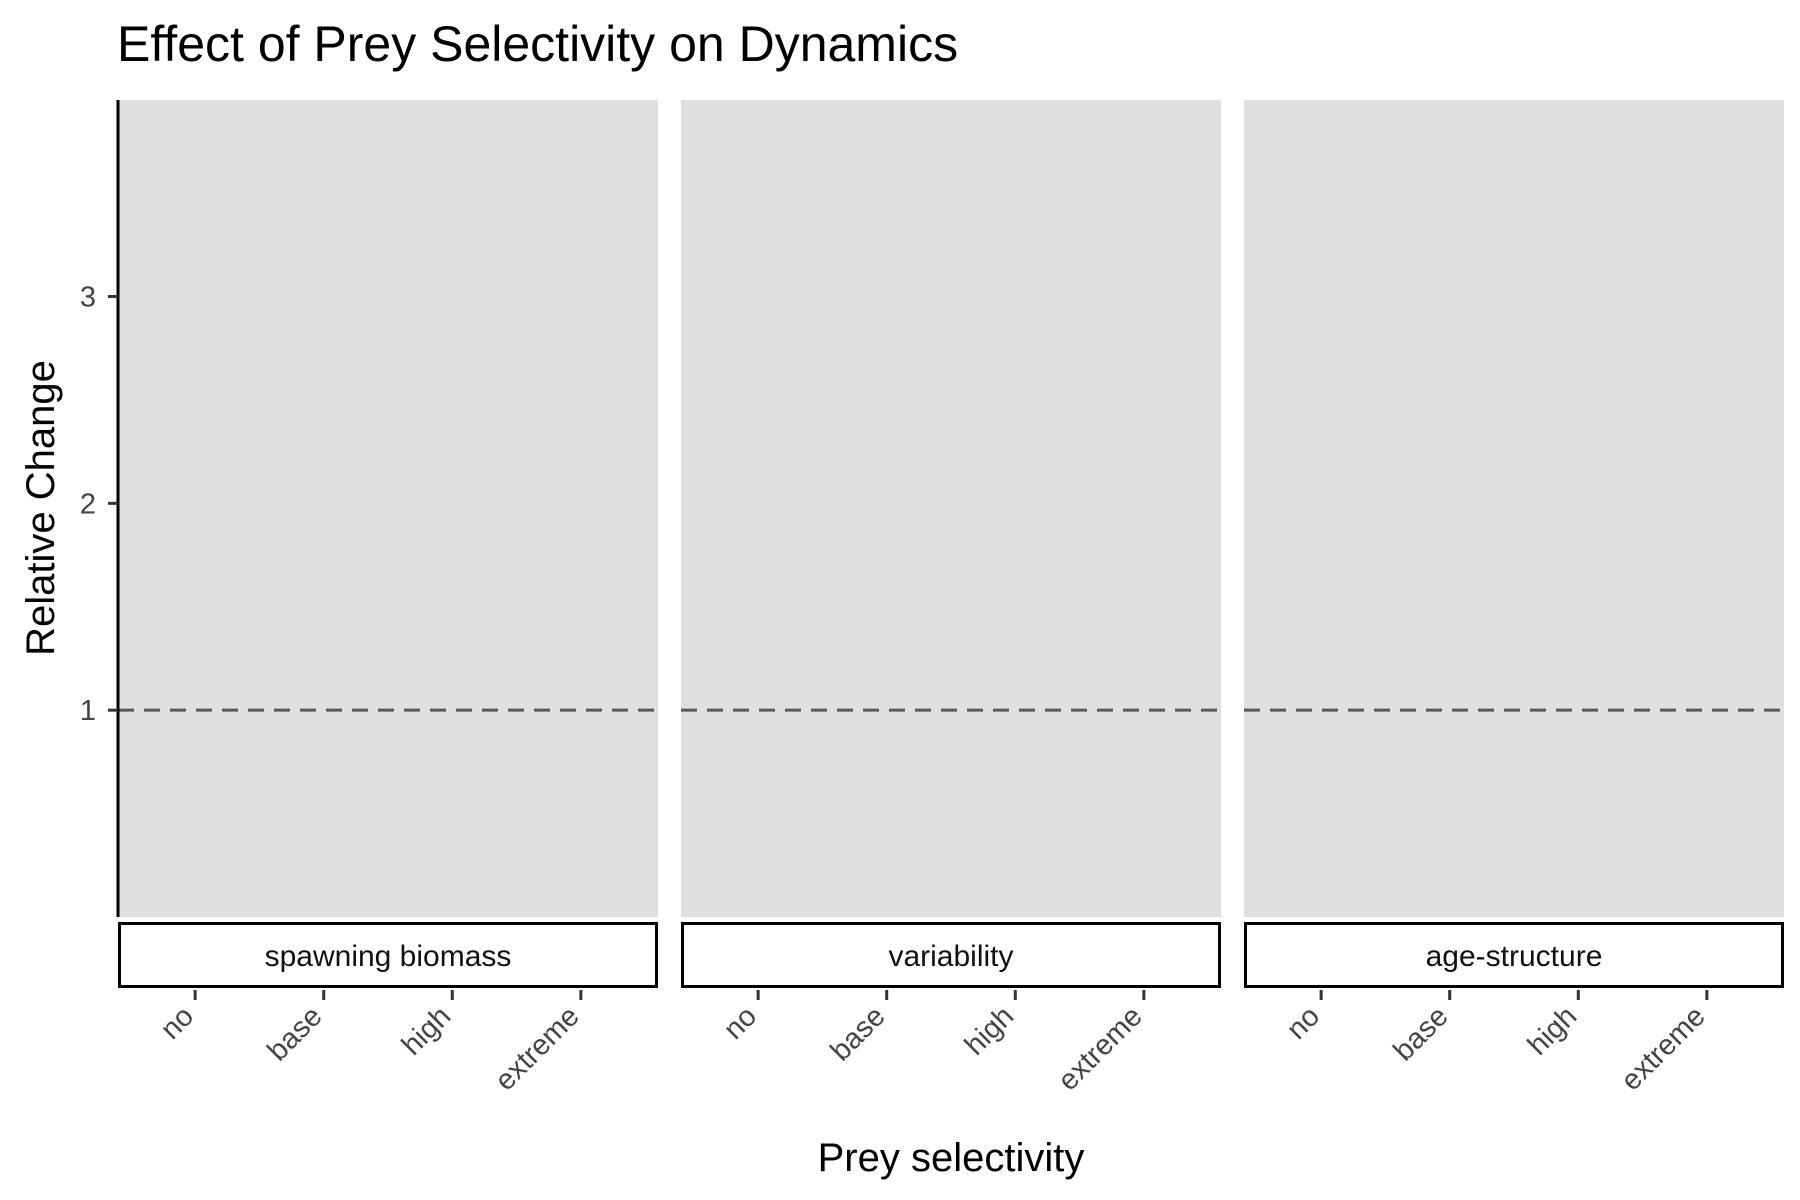 Image resolution: width=1800 pixels, height=1200 pixels. I want to click on y-tick-label: 2, so click(88, 504).